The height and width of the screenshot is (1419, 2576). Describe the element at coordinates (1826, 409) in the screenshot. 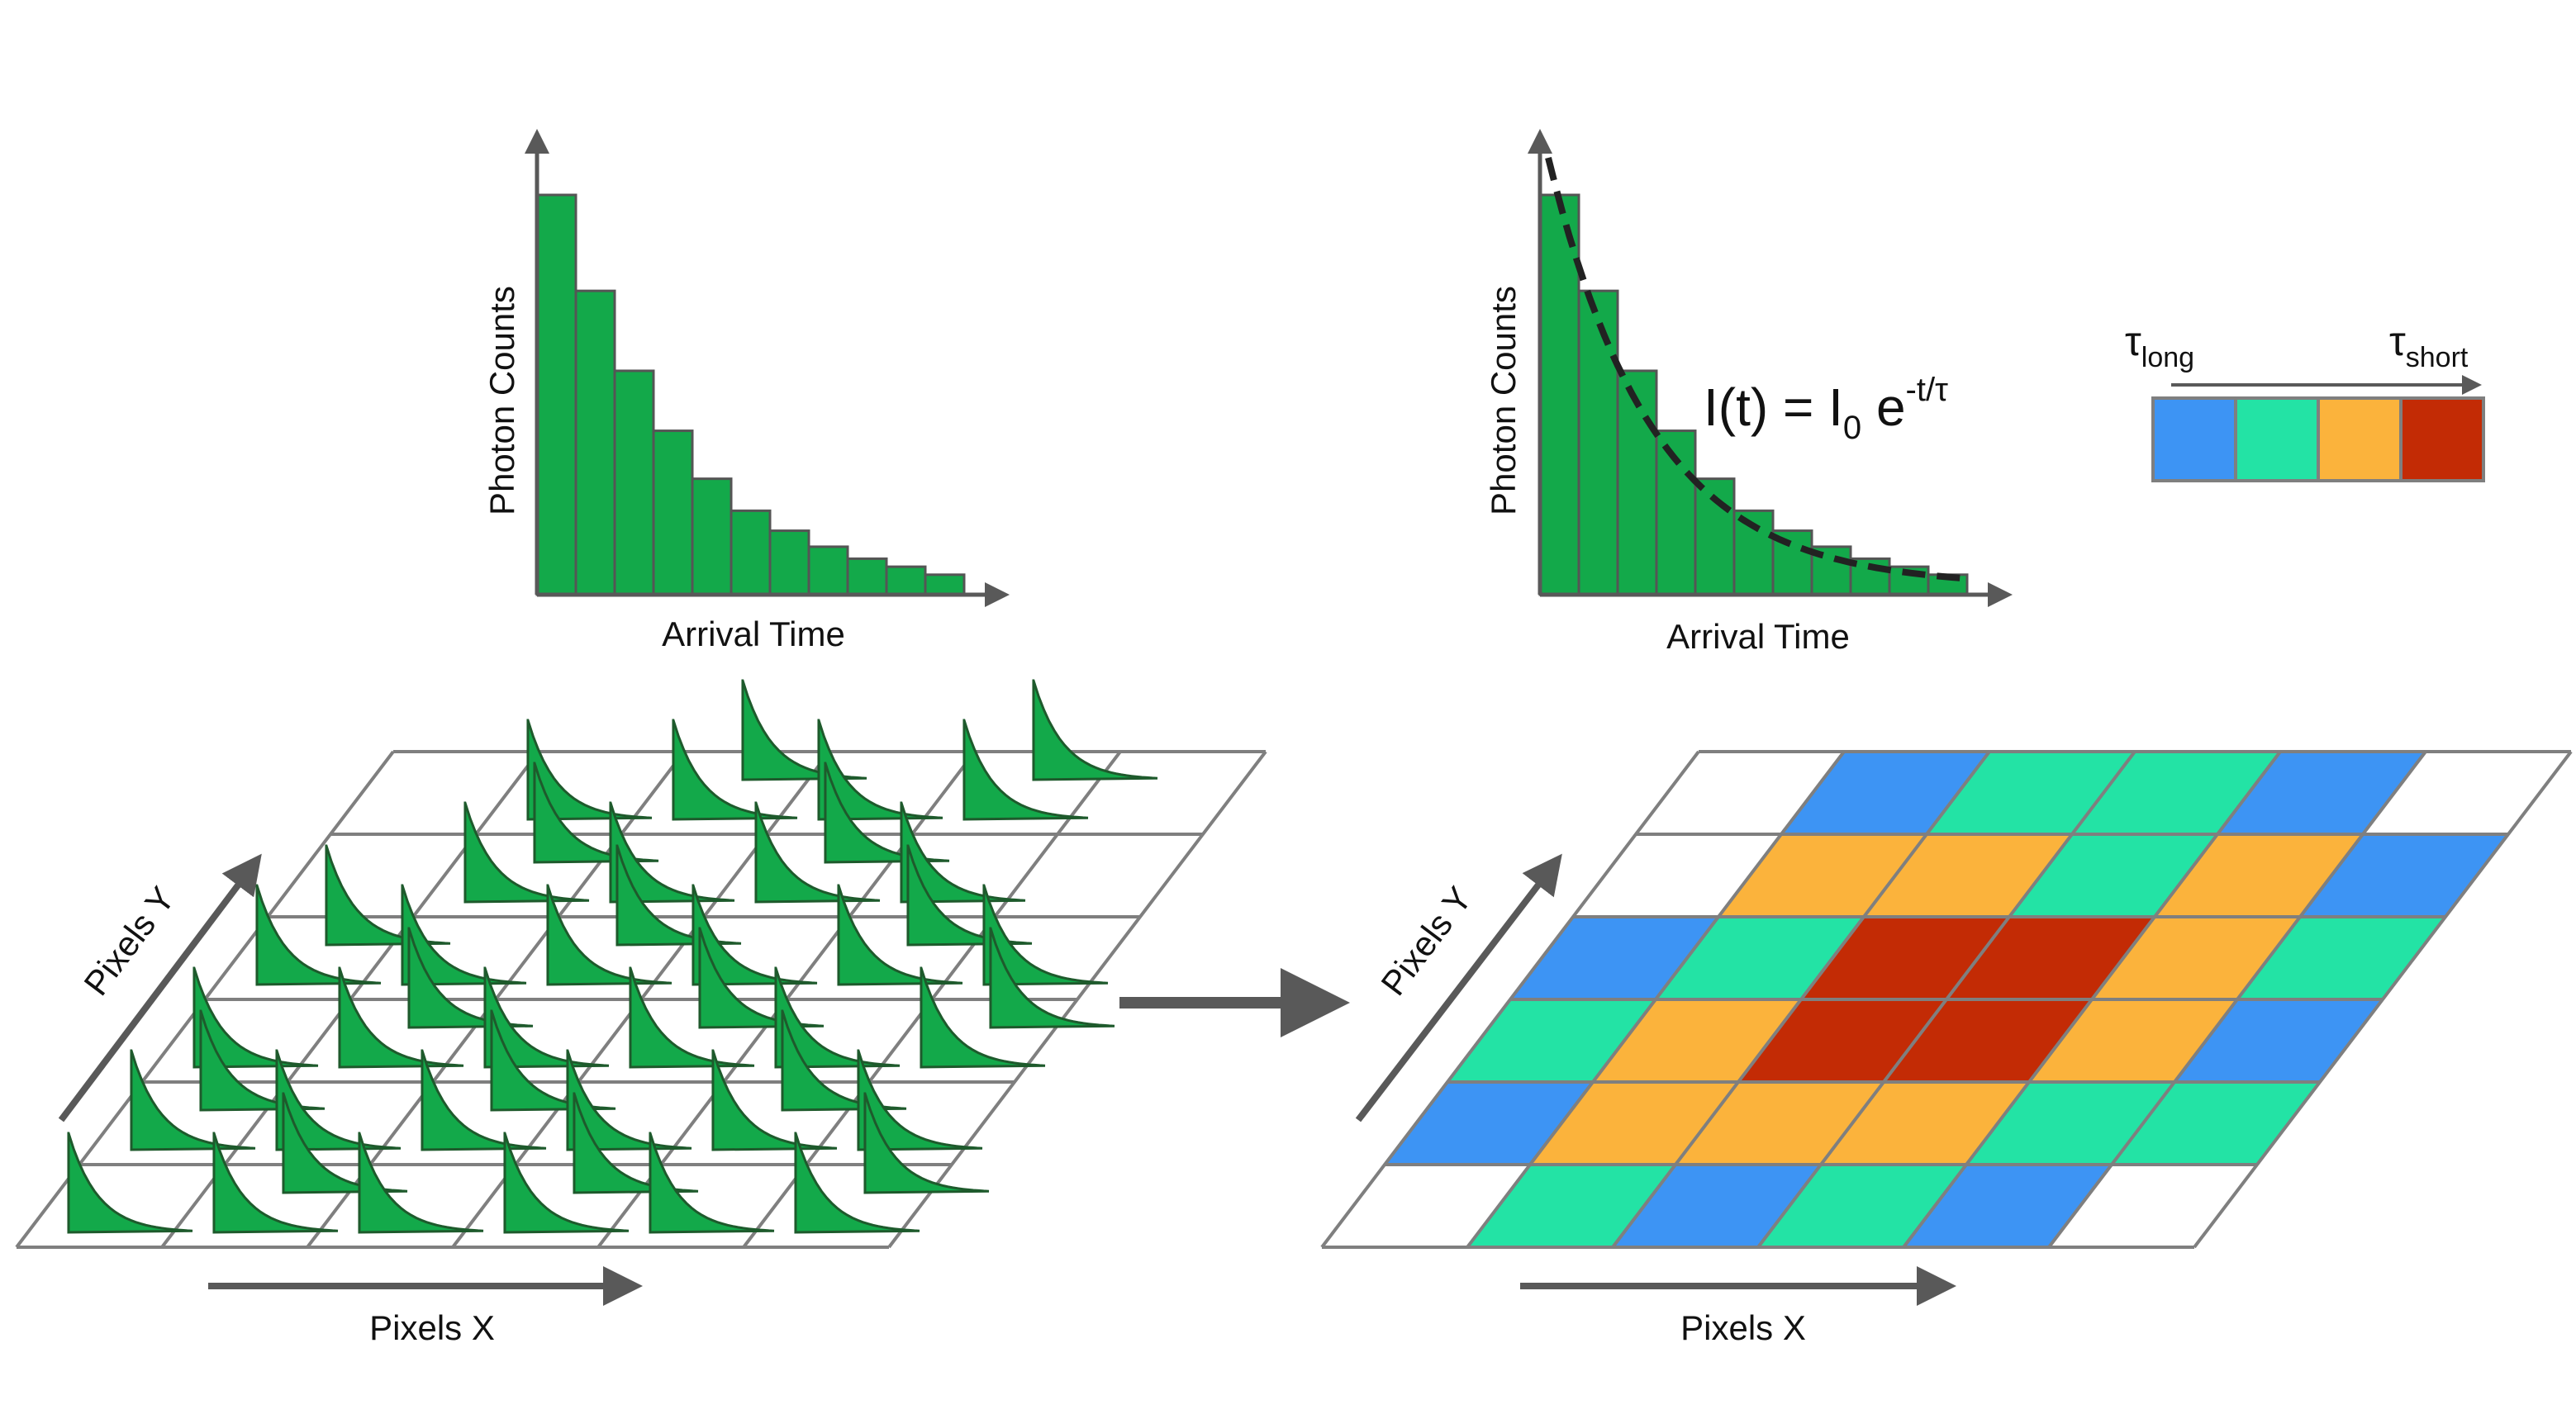

I see `decay-equation: I(t) = I0 e-t/τ` at that location.